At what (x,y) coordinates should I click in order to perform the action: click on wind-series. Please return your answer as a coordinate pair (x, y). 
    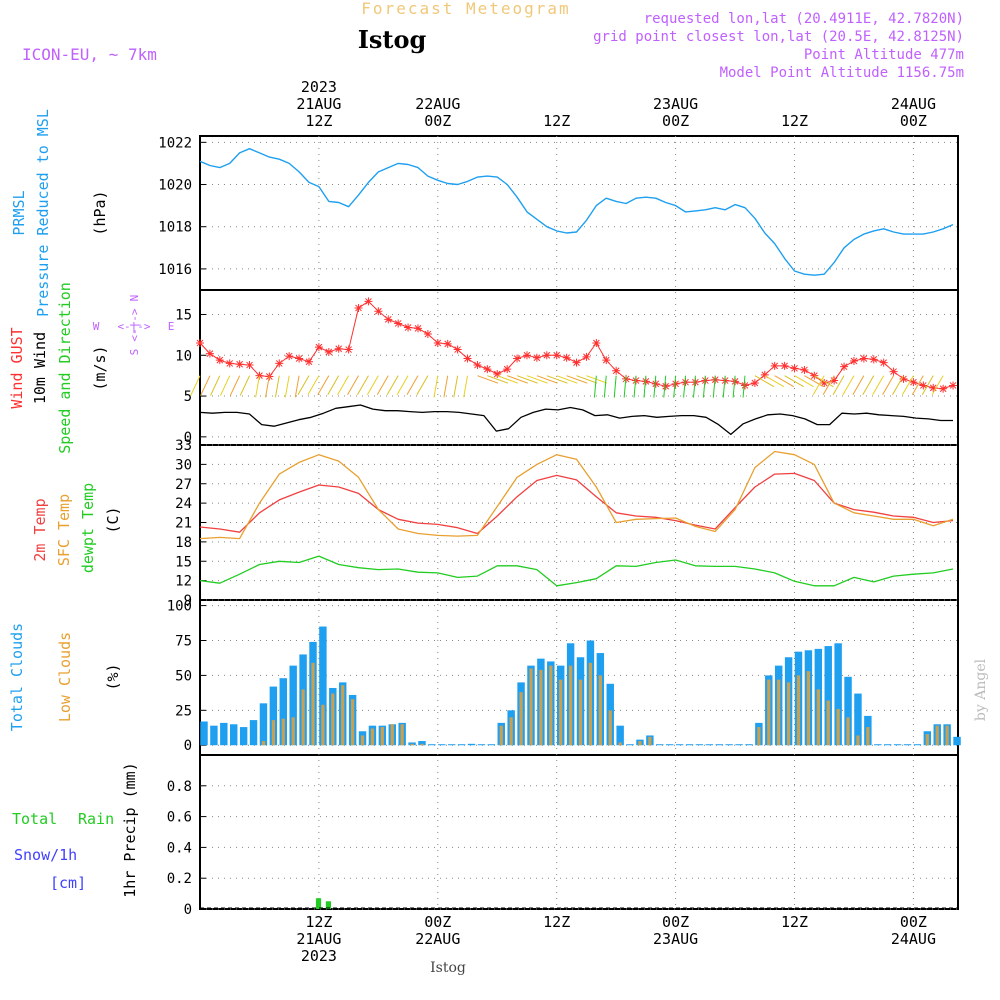
    Looking at the image, I should click on (574, 366).